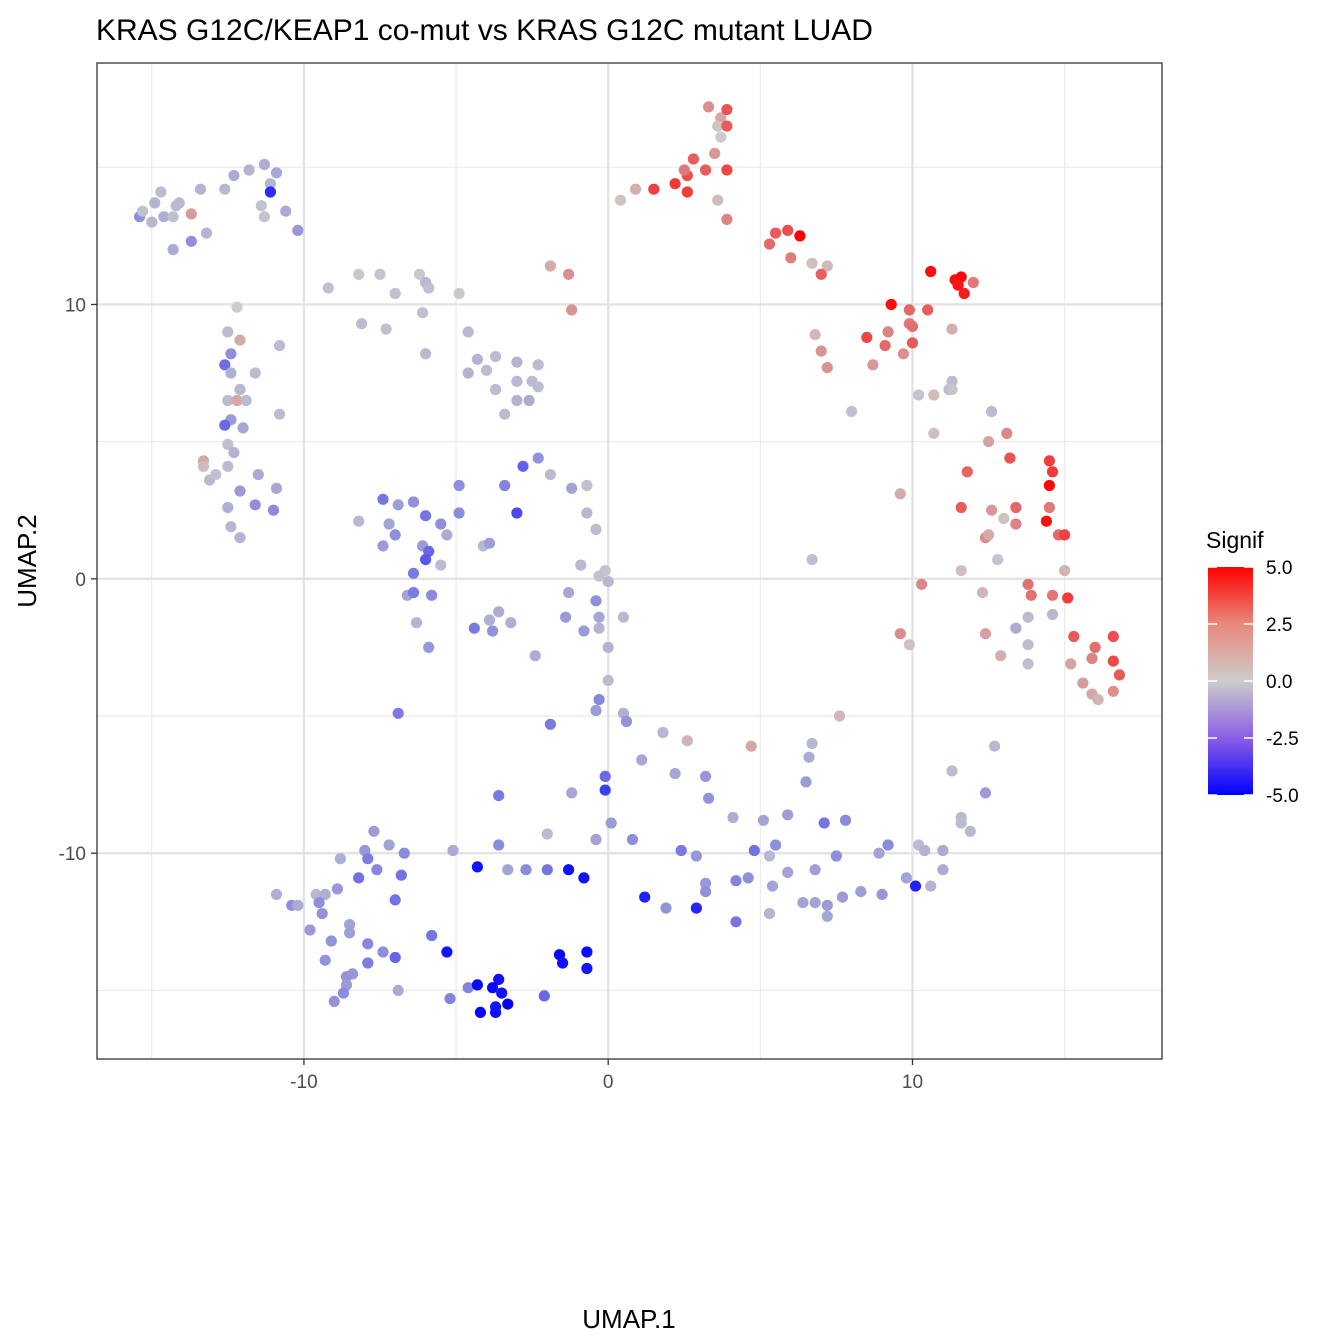  What do you see at coordinates (72, 854) in the screenshot?
I see `y-tick-label: -10` at bounding box center [72, 854].